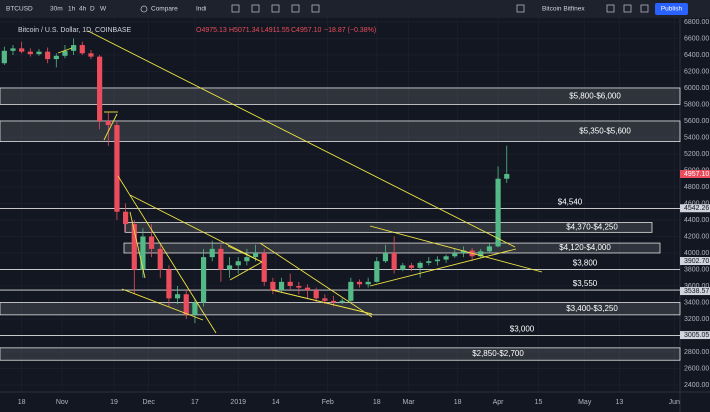  Describe the element at coordinates (306, 30) in the screenshot. I see `legend-close: C4957.10` at that location.